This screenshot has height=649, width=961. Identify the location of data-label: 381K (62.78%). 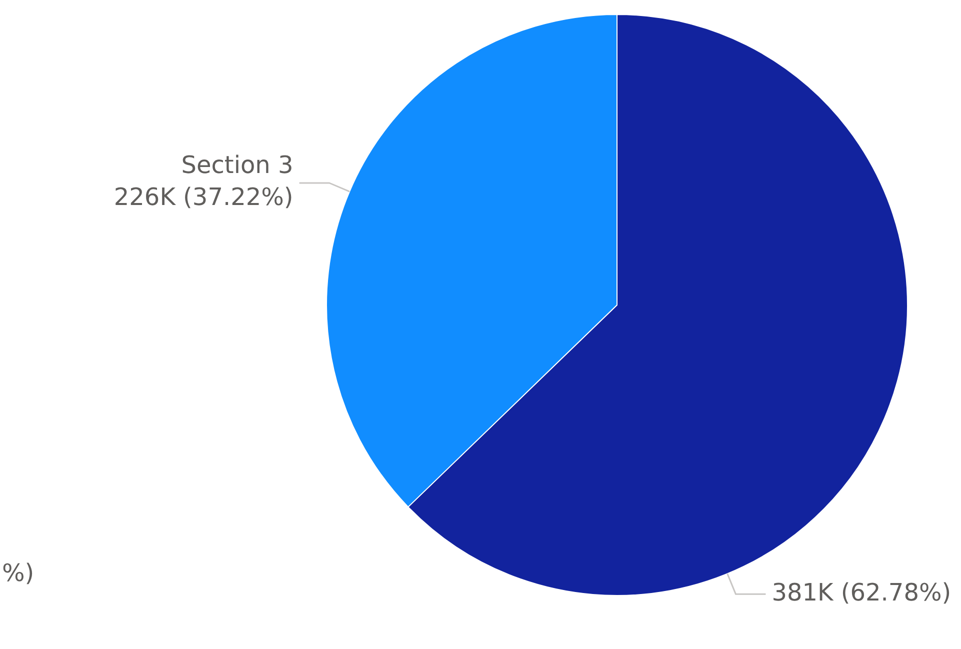
(862, 592).